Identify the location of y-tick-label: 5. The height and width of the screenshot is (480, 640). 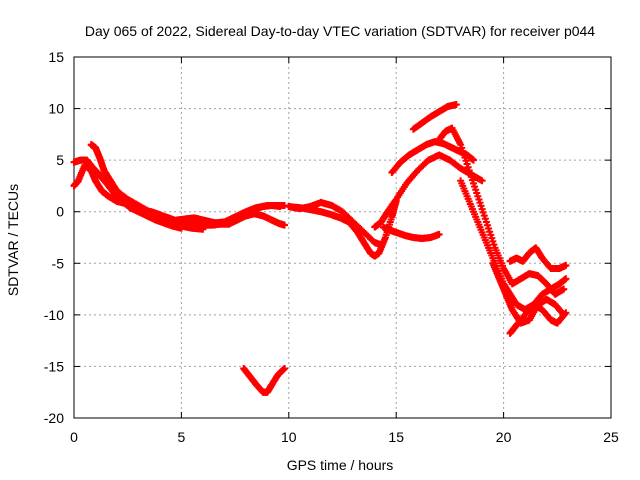
(60, 160).